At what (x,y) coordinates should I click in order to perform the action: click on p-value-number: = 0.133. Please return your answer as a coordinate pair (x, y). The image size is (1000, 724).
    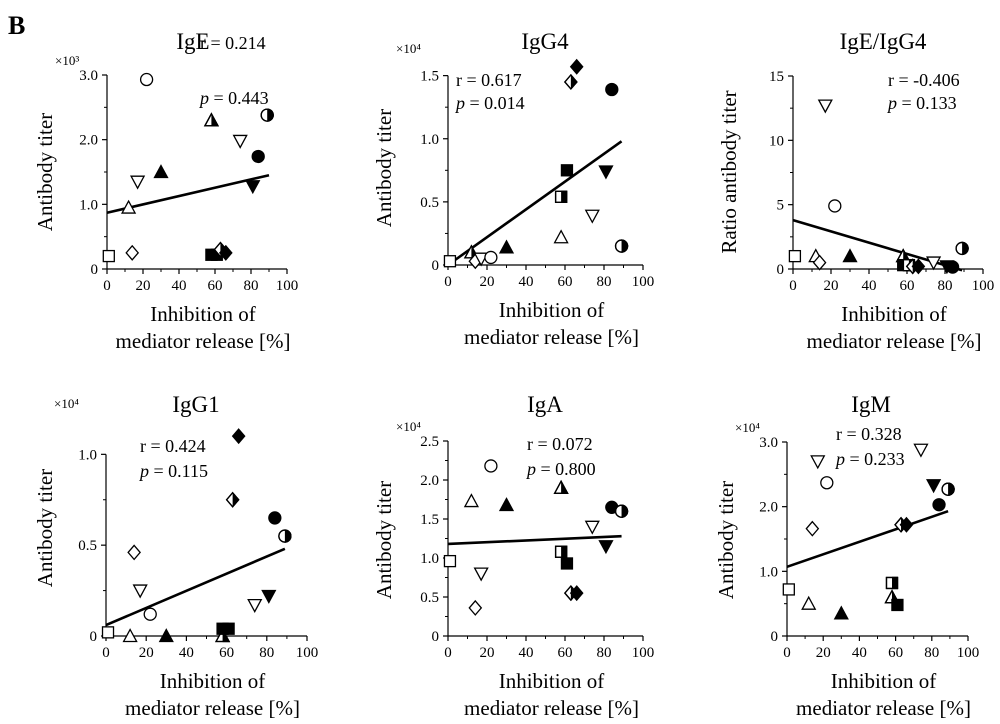
    Looking at the image, I should click on (927, 103).